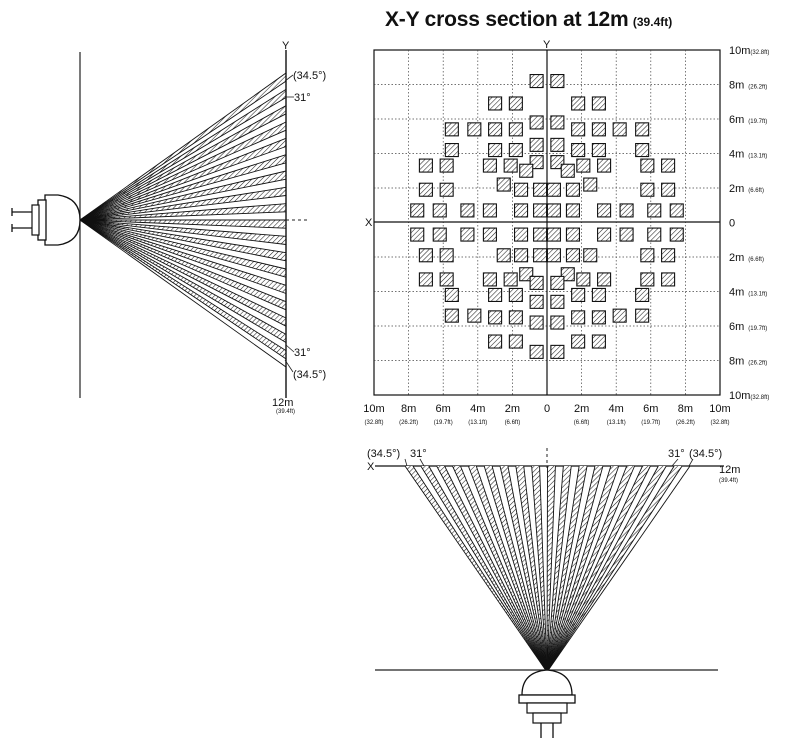 Image resolution: width=789 pixels, height=743 pixels. I want to click on top-distance-label: 12m, so click(729, 470).